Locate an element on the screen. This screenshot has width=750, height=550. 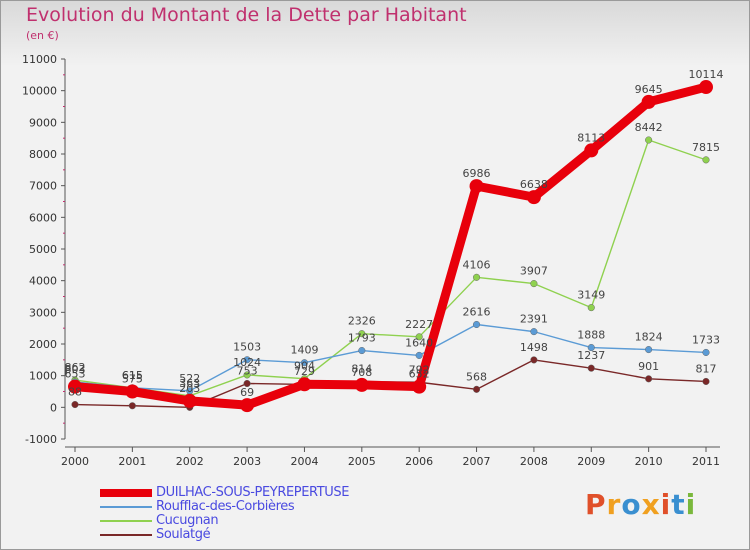
data-label: 904 is located at coordinates (304, 366).